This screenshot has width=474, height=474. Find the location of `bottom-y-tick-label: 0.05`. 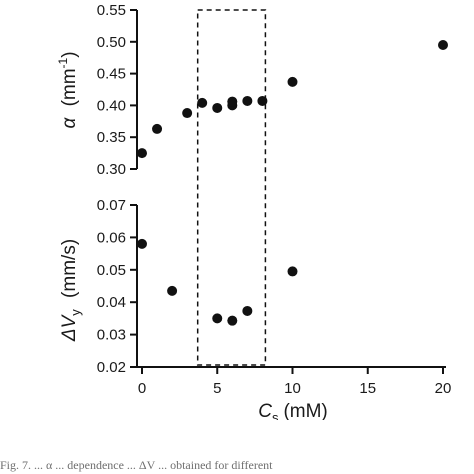

bottom-y-tick-label: 0.05 is located at coordinates (111, 270).